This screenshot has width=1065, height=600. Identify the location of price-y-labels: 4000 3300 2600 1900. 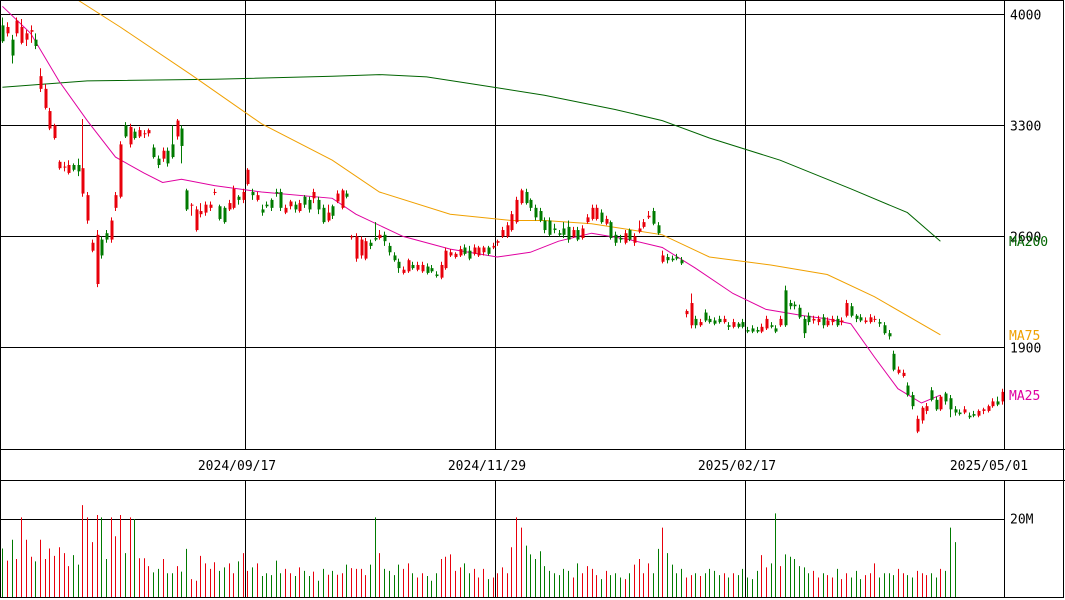
(1025, 182).